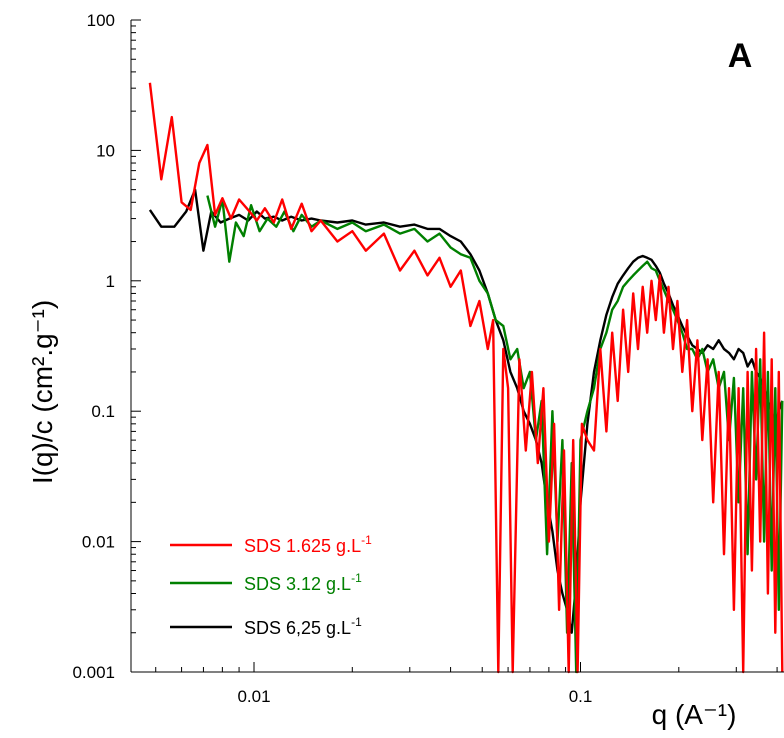 This screenshot has width=784, height=738. I want to click on x-axis-title: q (A⁻¹), so click(694, 714).